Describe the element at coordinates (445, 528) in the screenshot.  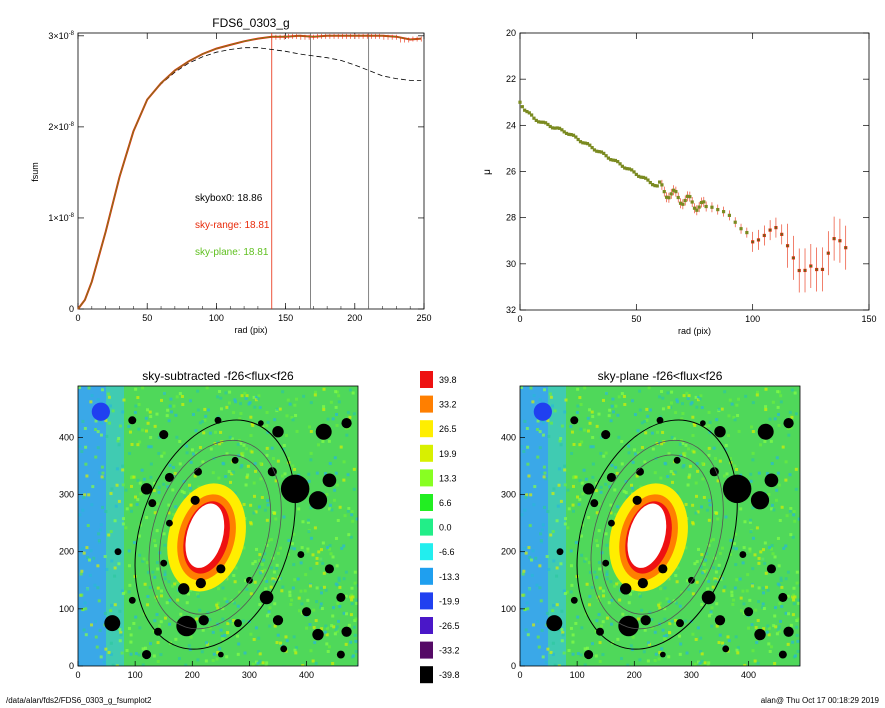
I see `colorbar-label-6: 0.0` at that location.